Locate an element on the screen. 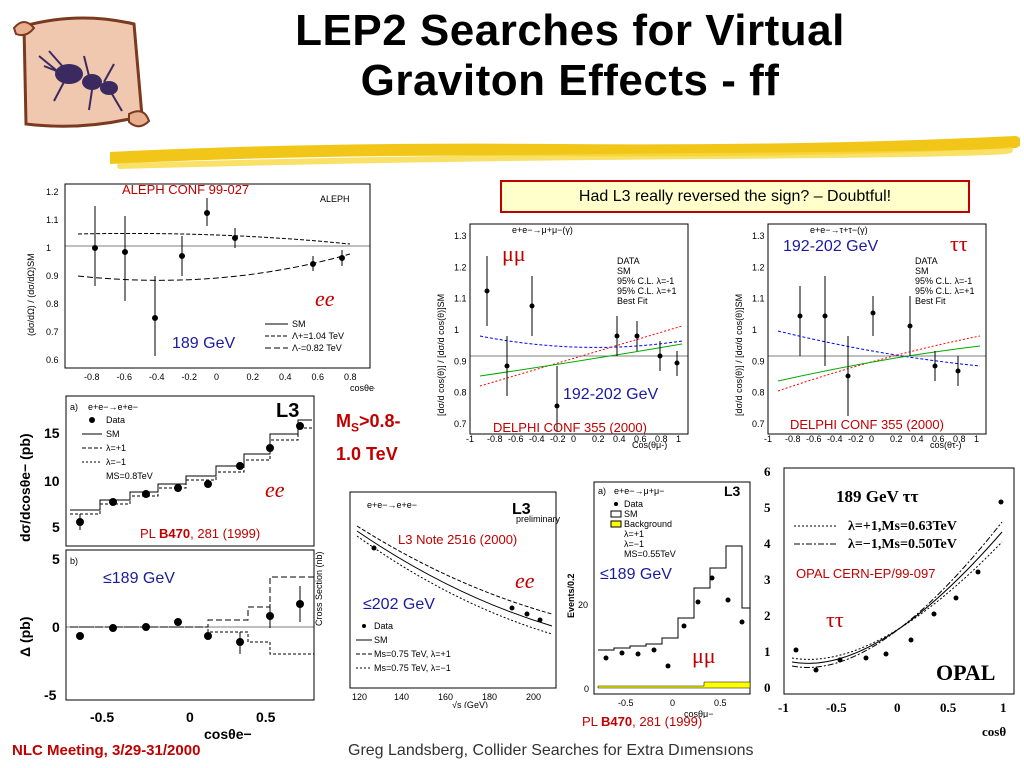 The width and height of the screenshot is (1024, 768). l3-xsec-xtick: 140 is located at coordinates (401, 697).